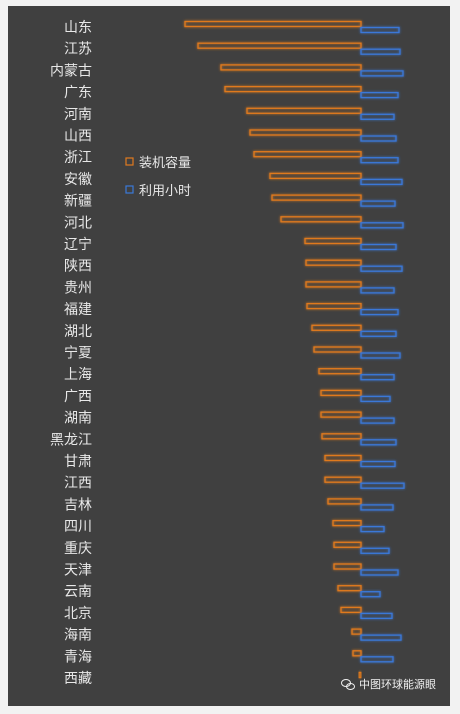 This screenshot has width=460, height=714. What do you see at coordinates (78, 657) in the screenshot?
I see `category-label: 青海` at bounding box center [78, 657].